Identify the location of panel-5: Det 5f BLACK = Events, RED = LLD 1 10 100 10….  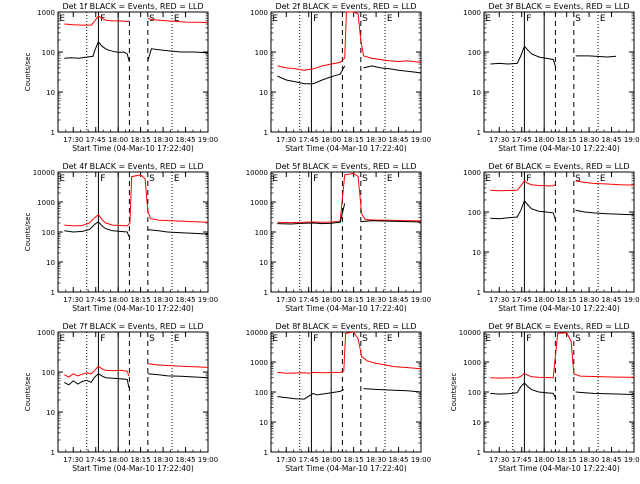
(338, 237).